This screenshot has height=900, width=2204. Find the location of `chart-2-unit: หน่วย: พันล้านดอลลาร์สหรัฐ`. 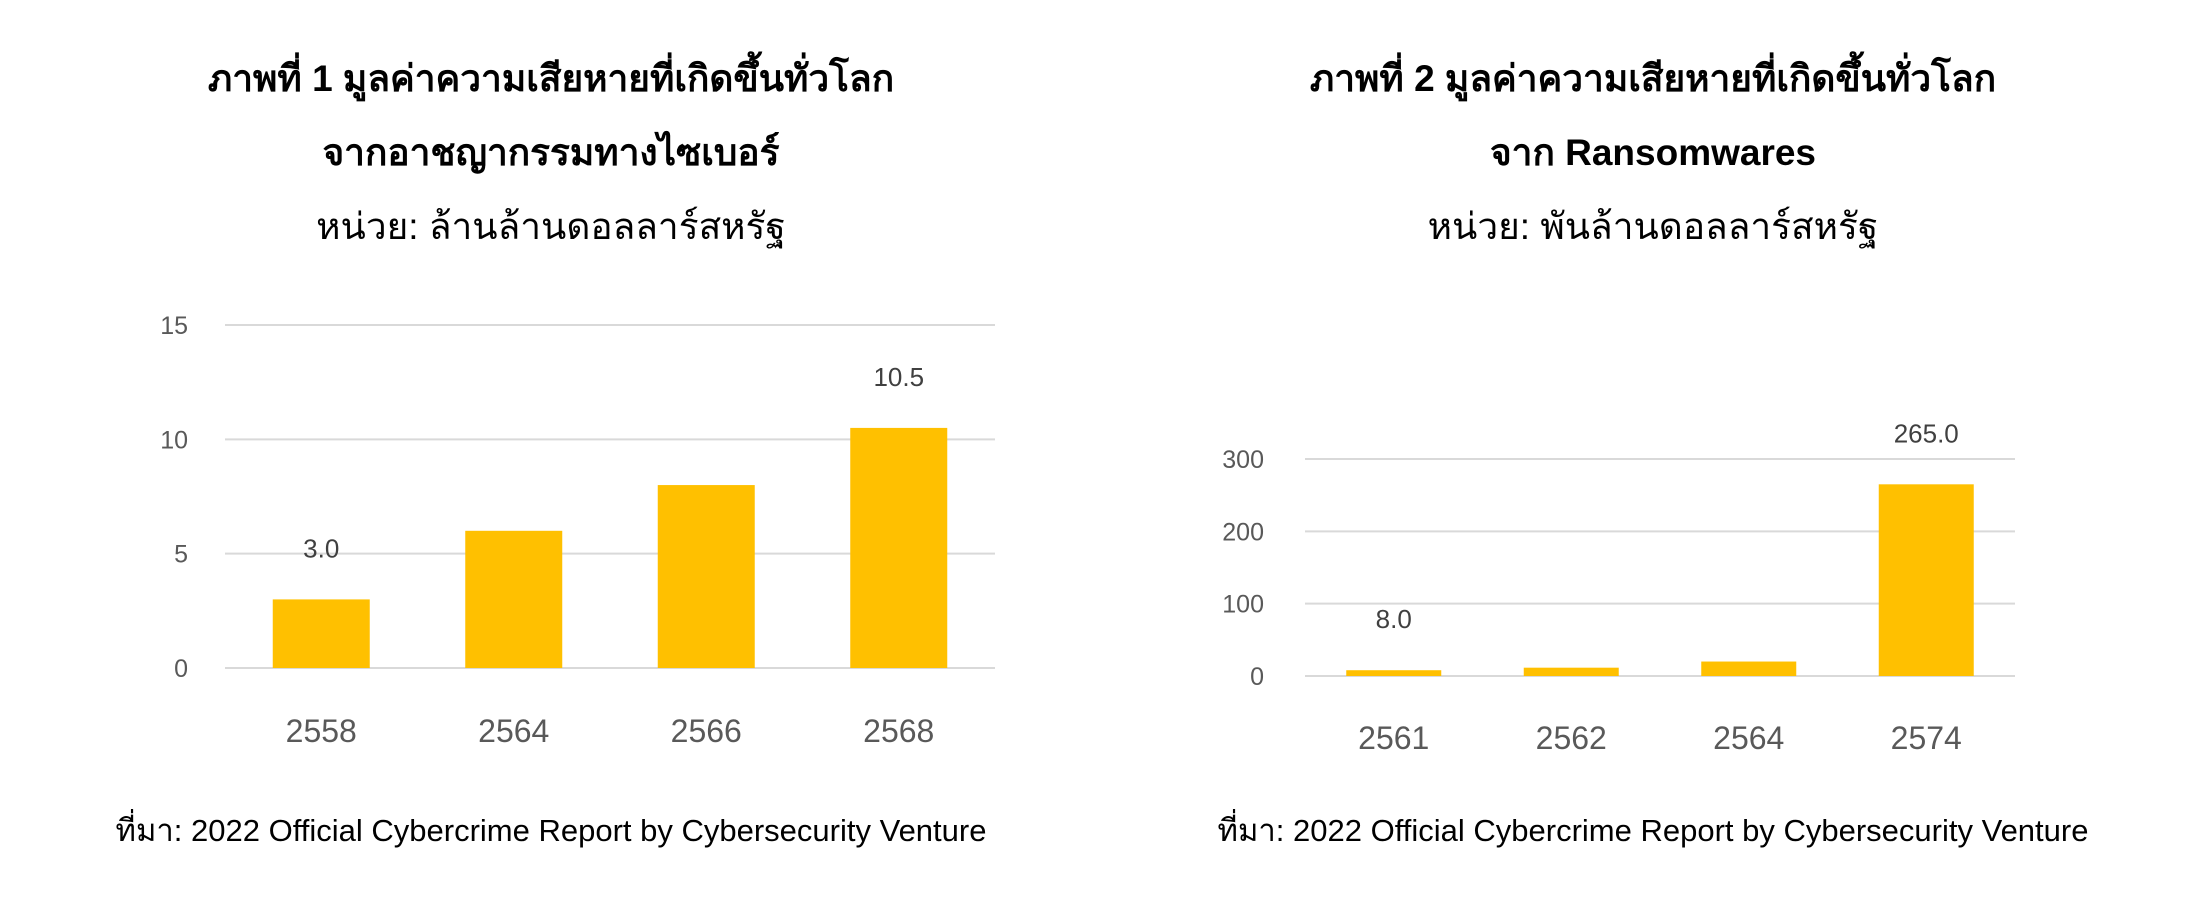

chart-2-unit: หน่วย: พันล้านดอลลาร์สหรัฐ is located at coordinates (1653, 226).